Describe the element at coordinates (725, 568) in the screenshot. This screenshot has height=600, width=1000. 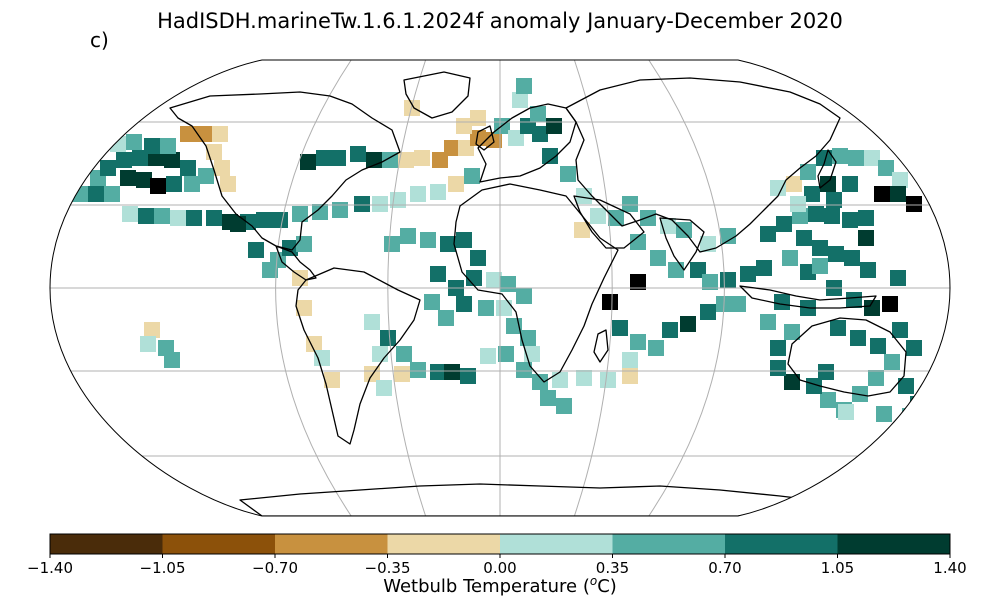
I see `colorbar-tick-label: 0.70` at that location.